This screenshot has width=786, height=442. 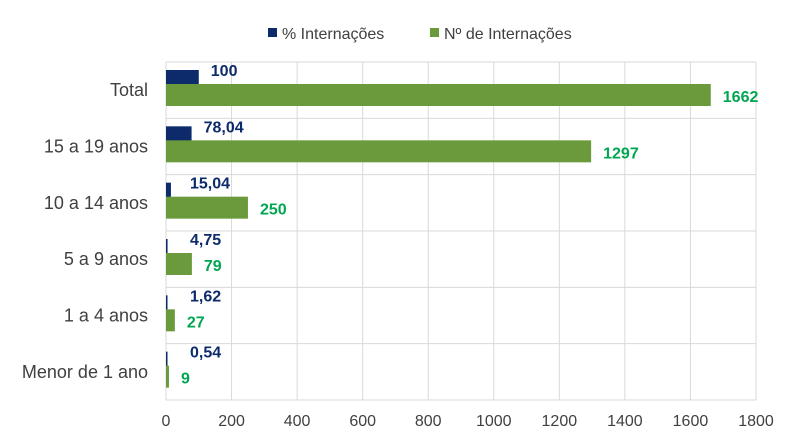 I want to click on legend-label-percent: % Internações, so click(x=333, y=34).